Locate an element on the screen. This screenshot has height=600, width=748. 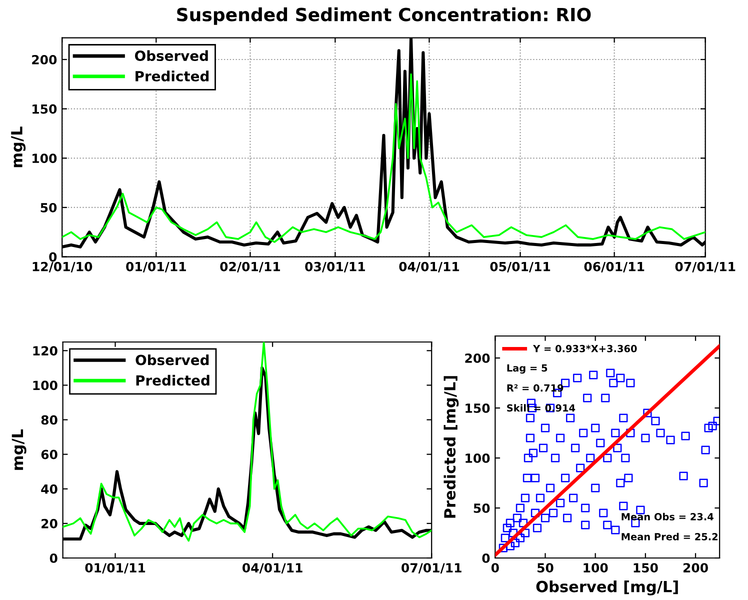
x-tick-label: 50 is located at coordinates (546, 568).